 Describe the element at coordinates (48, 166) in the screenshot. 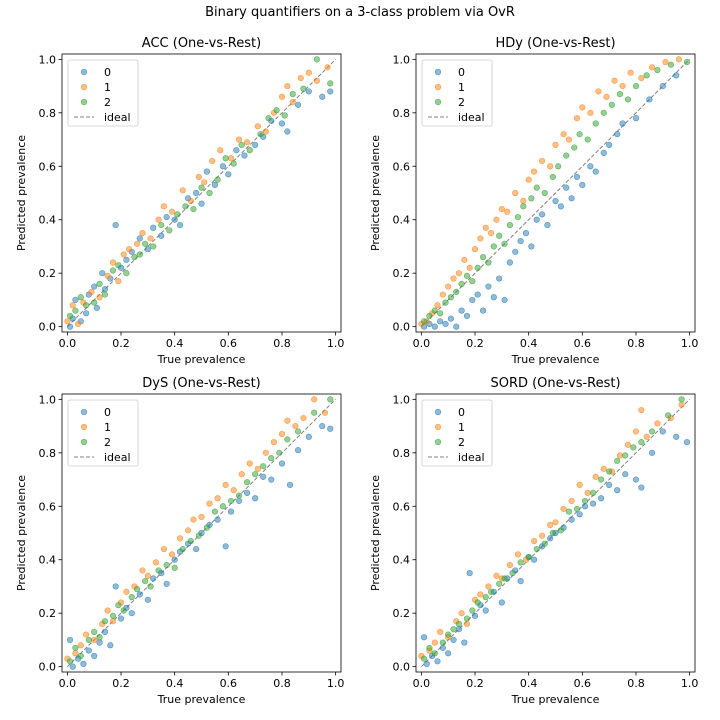

I see `y-tick-label: 0.6` at that location.